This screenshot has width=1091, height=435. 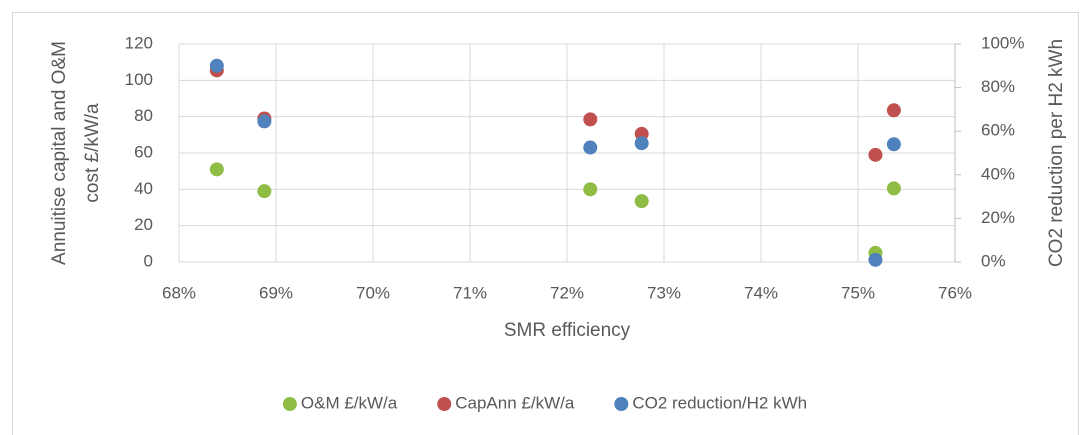 What do you see at coordinates (998, 217) in the screenshot?
I see `y2-tick-label: 20%` at bounding box center [998, 217].